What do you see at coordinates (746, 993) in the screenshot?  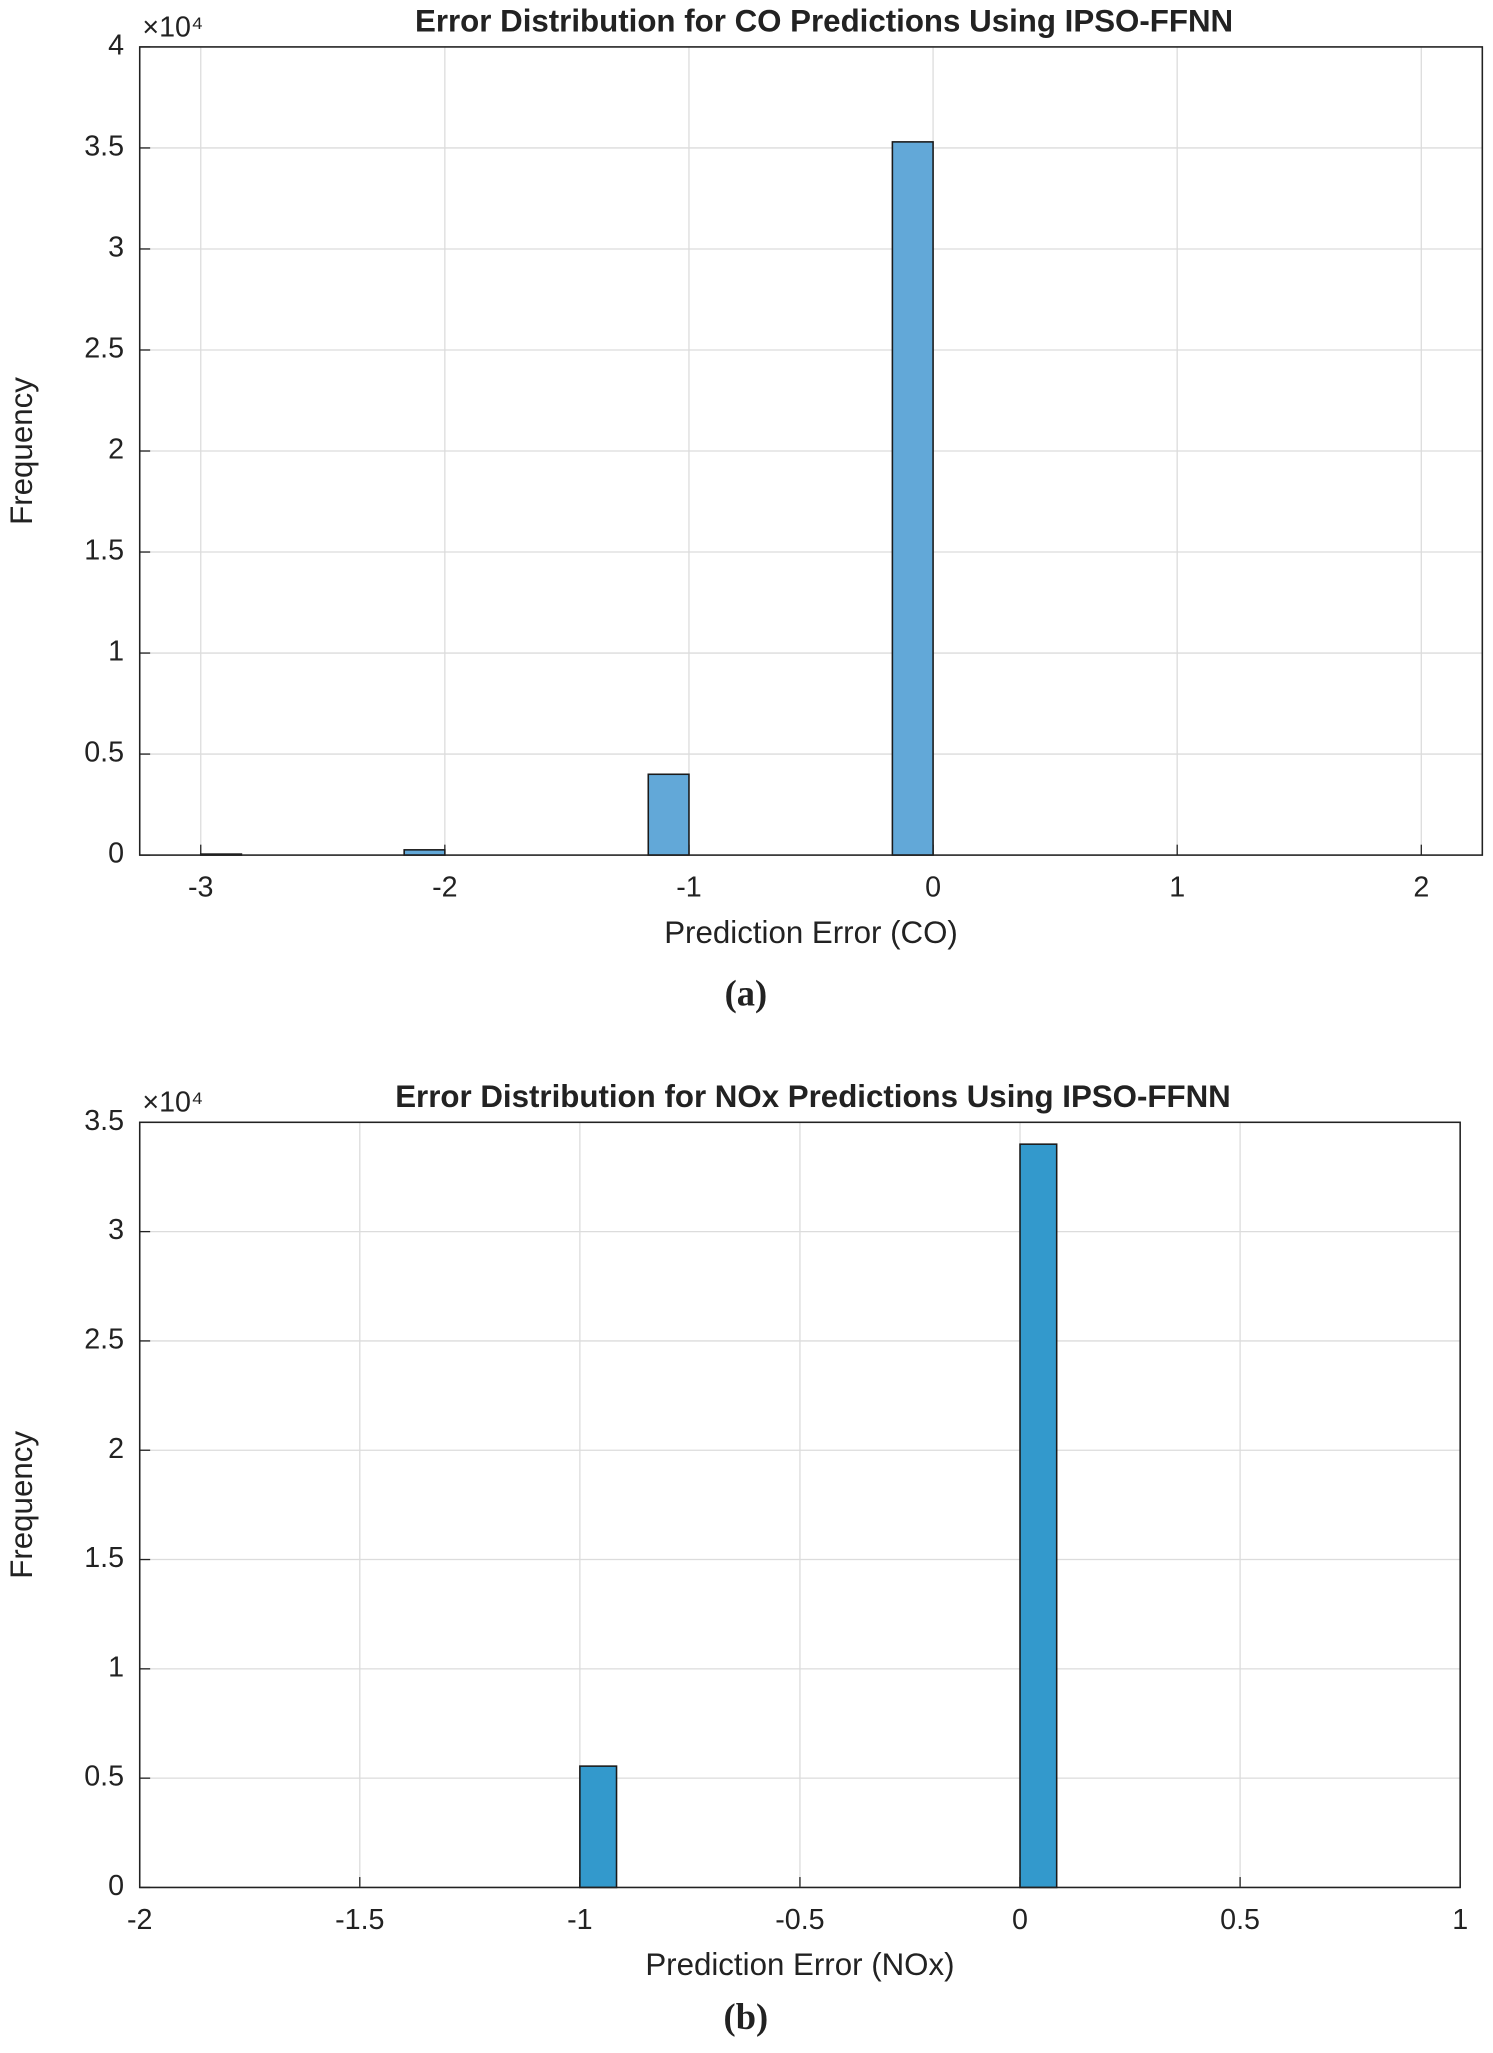 I see `caption: (a)` at bounding box center [746, 993].